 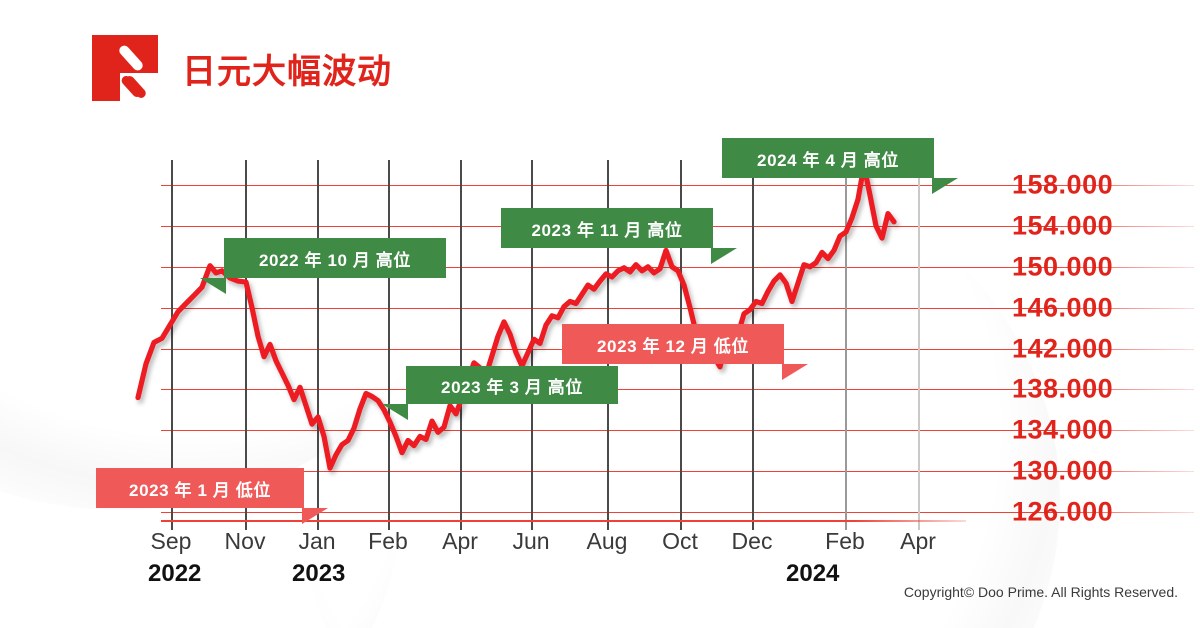 I want to click on y-axis-tick-label: 146.000, so click(x=1063, y=307).